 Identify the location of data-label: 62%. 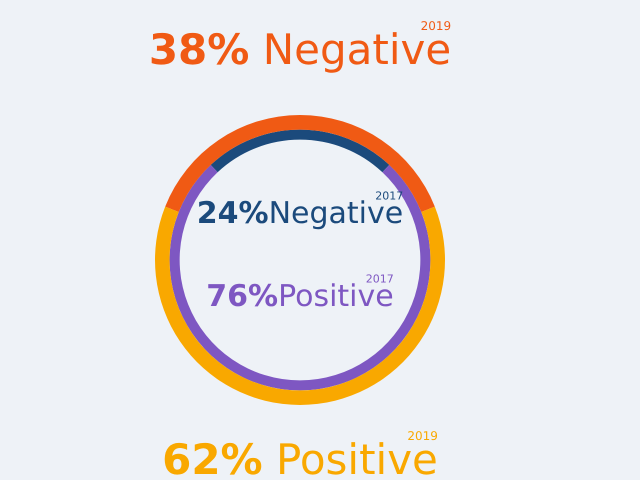
(212, 457).